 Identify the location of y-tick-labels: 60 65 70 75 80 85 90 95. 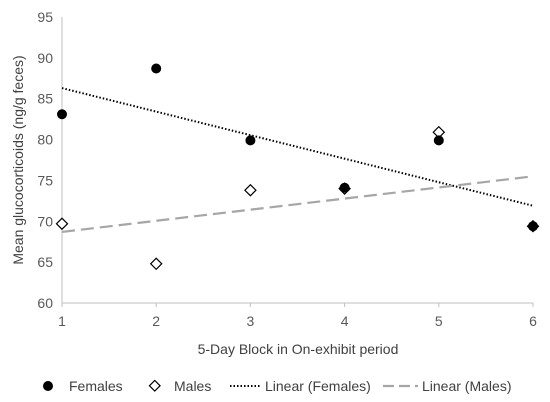
(45, 160).